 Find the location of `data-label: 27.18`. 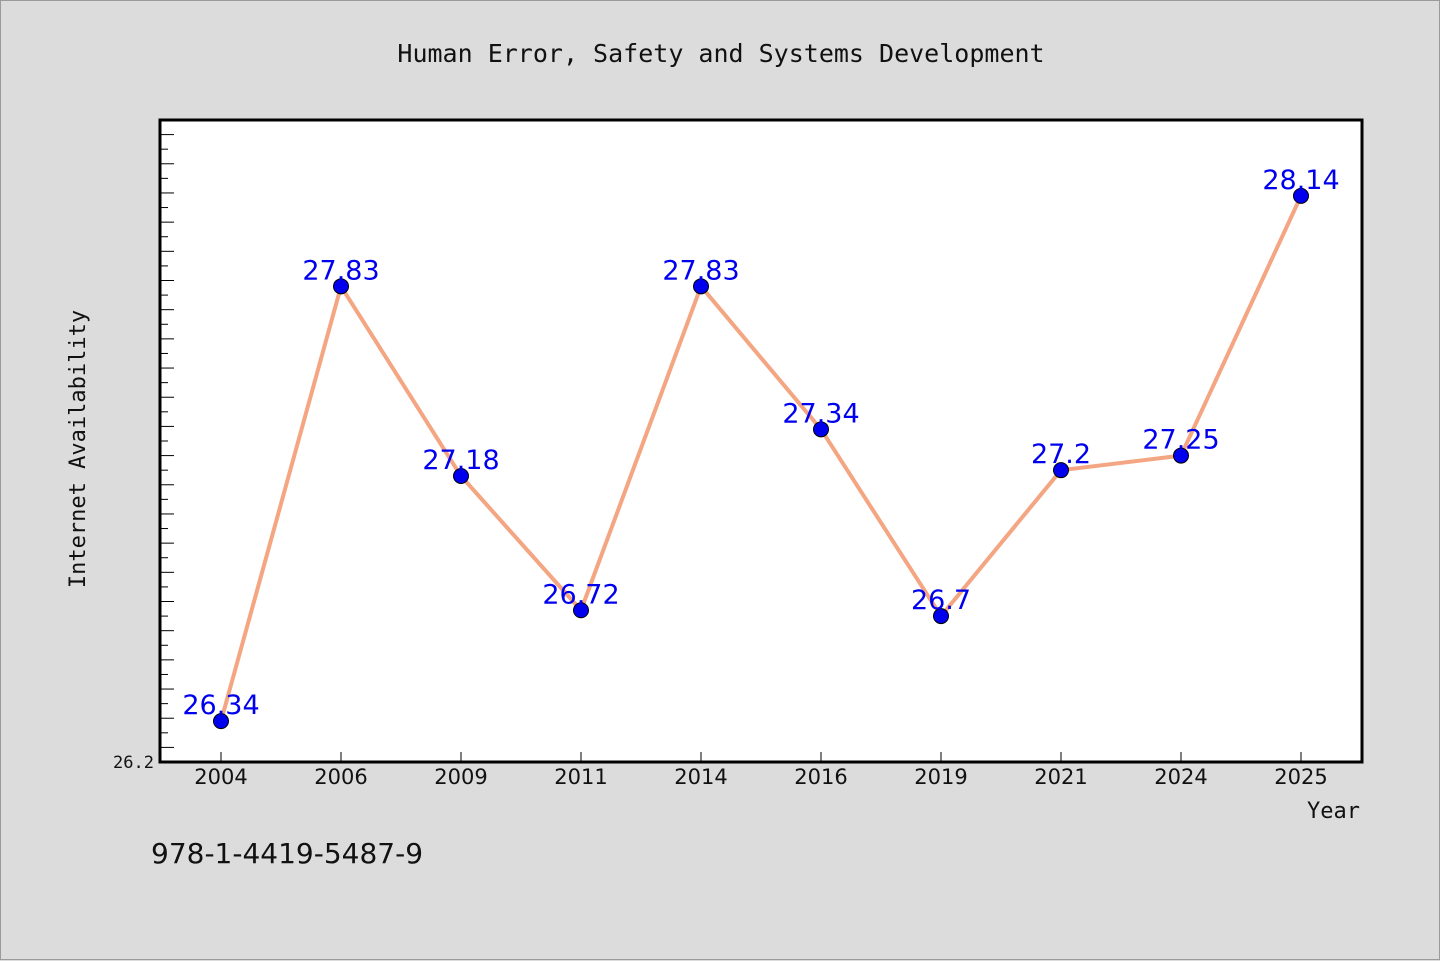

data-label: 27.18 is located at coordinates (460, 460).